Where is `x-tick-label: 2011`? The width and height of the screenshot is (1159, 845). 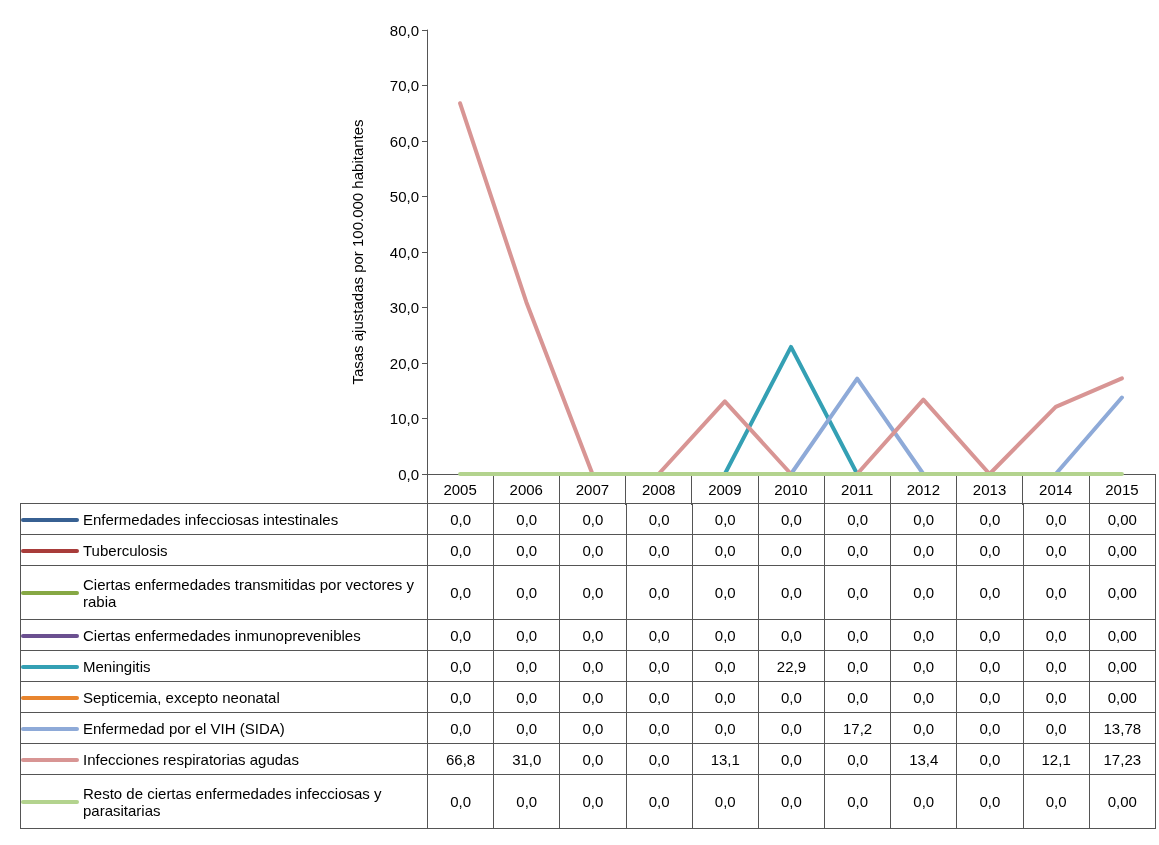 x-tick-label: 2011 is located at coordinates (857, 489).